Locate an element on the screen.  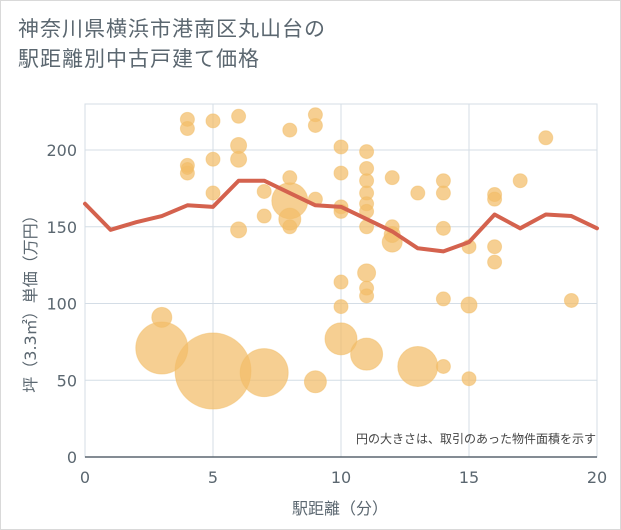
y-tick-label: 50 is located at coordinates (67, 380).